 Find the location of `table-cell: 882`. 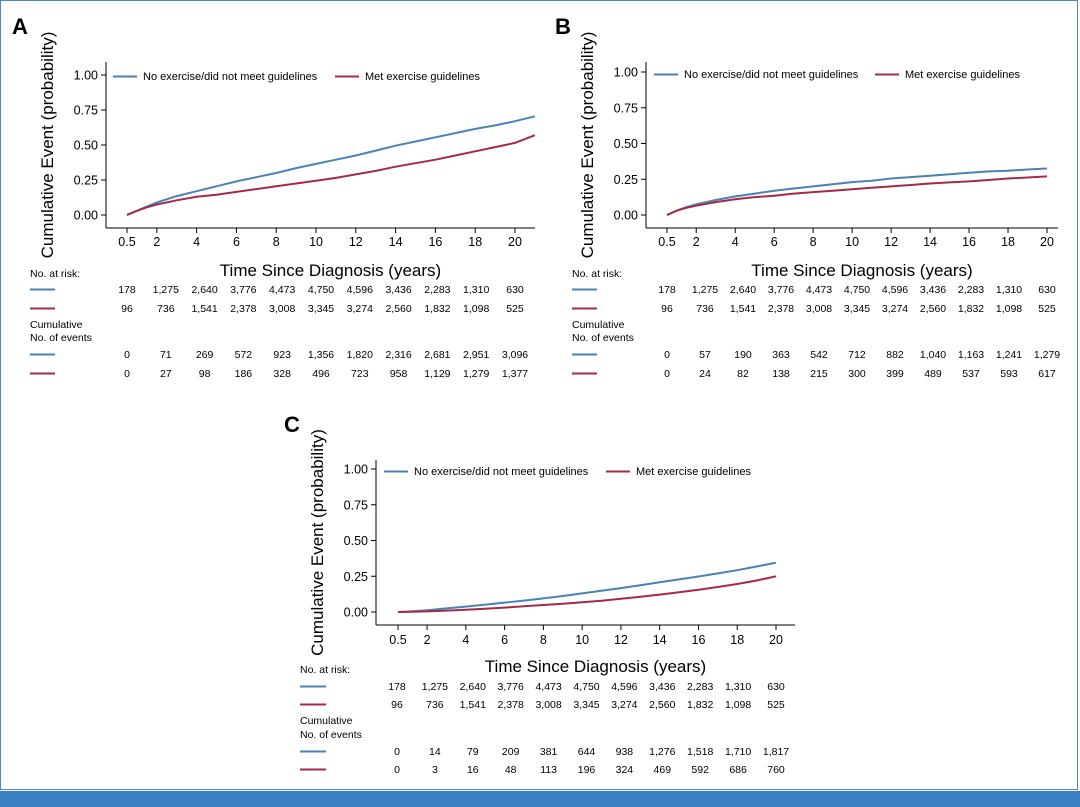

table-cell: 882 is located at coordinates (895, 355).